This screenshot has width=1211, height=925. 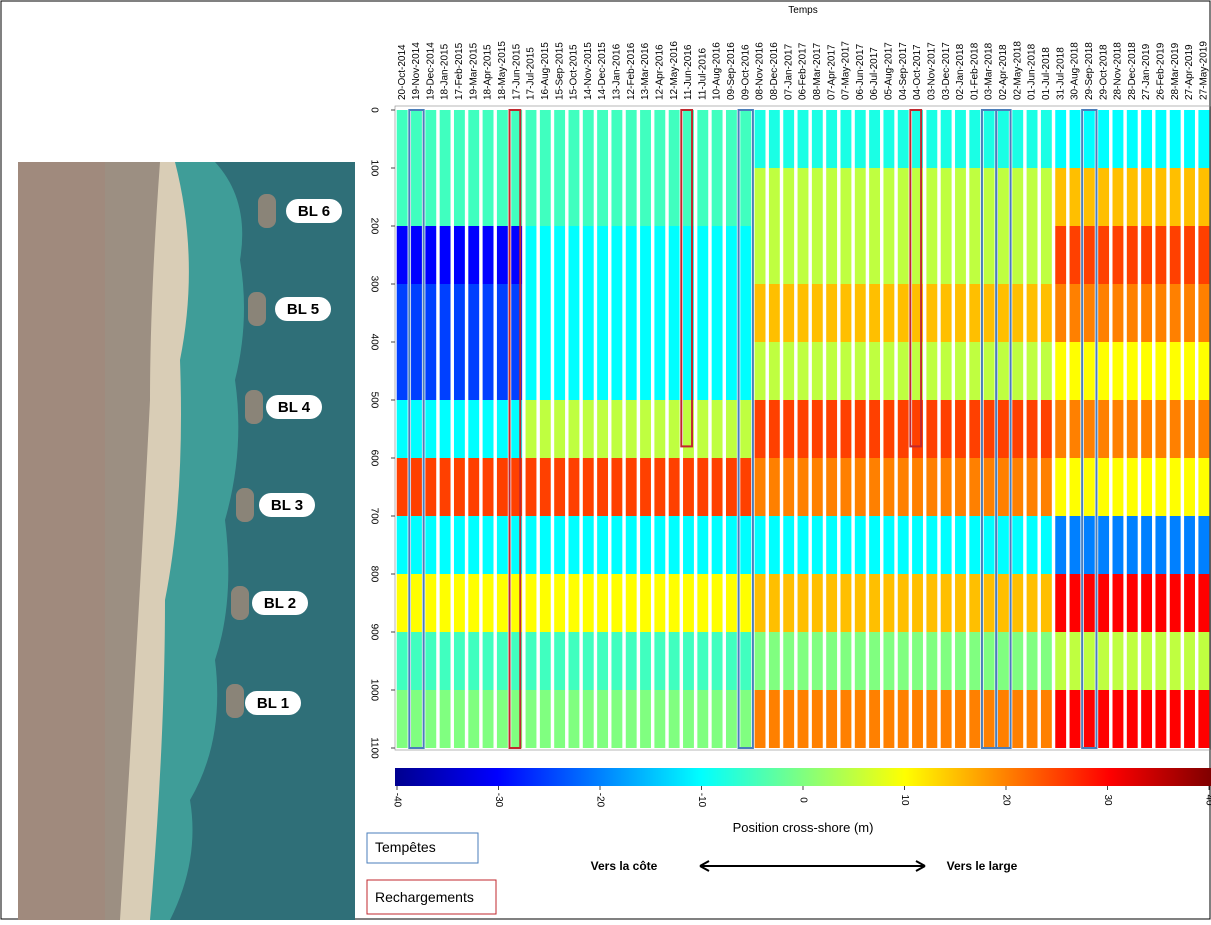 What do you see at coordinates (674, 70) in the screenshot?
I see `x-tick-label: 12-May-2016` at bounding box center [674, 70].